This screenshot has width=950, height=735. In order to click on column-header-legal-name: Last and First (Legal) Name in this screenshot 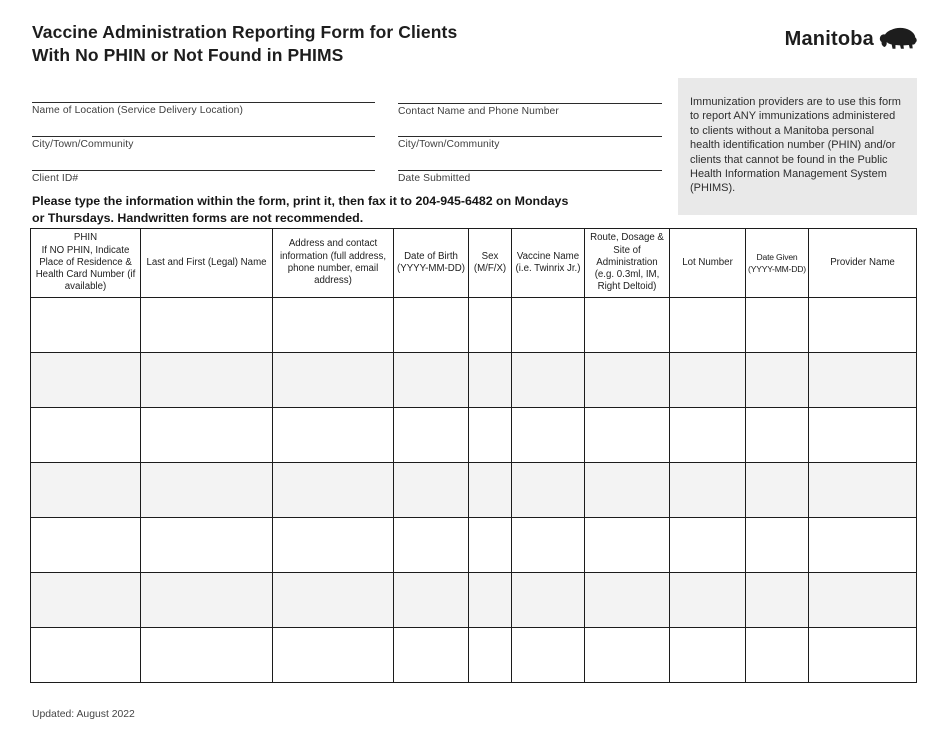, I will do `click(206, 263)`.